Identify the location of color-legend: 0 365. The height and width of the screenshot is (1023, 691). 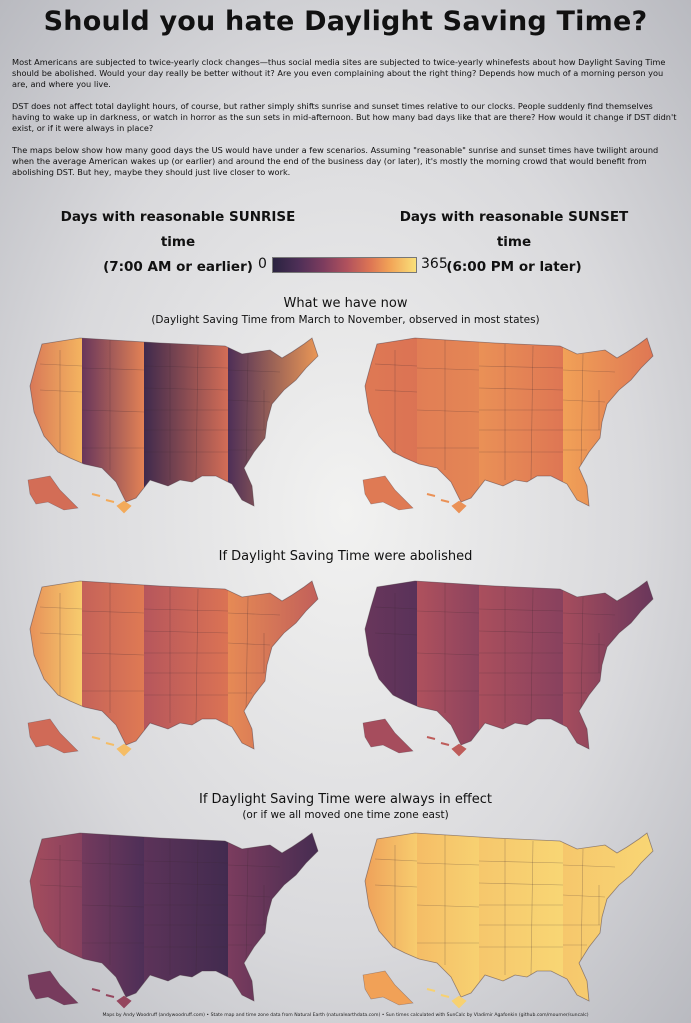
(353, 264).